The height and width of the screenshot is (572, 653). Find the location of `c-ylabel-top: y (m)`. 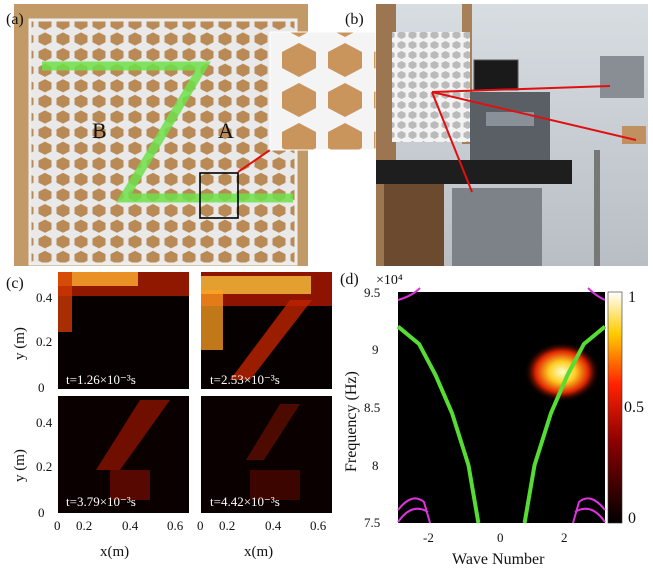

c-ylabel-top: y (m) is located at coordinates (20, 343).